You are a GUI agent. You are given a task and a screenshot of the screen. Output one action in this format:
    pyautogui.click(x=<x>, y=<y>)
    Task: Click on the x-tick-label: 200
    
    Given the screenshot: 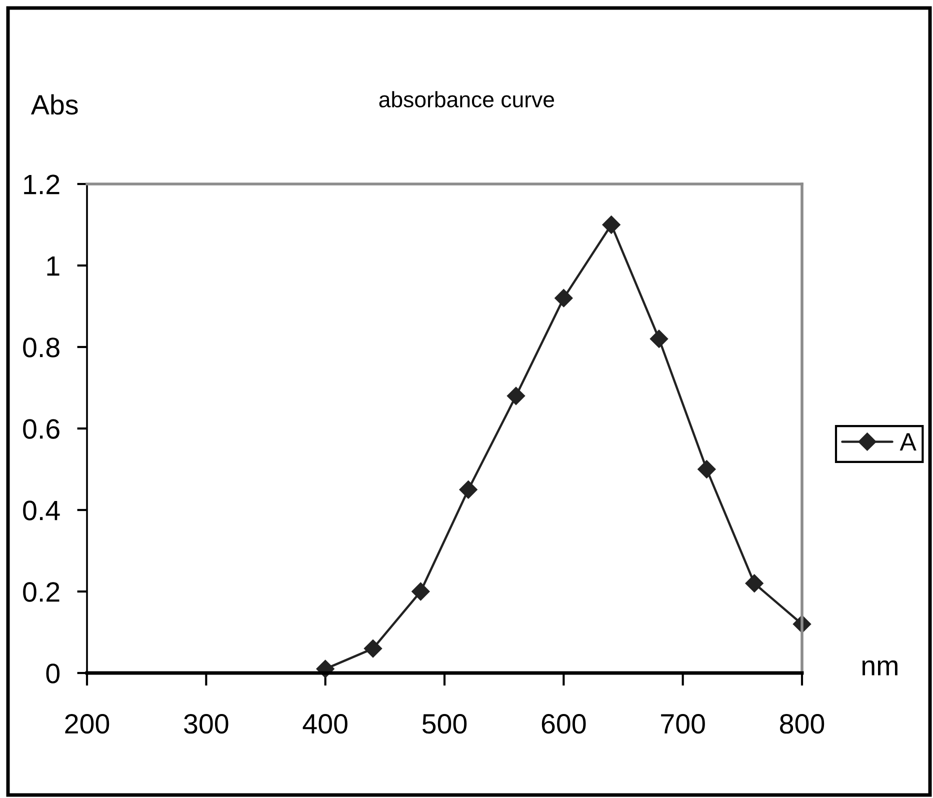 What is the action you would take?
    pyautogui.click(x=87, y=724)
    